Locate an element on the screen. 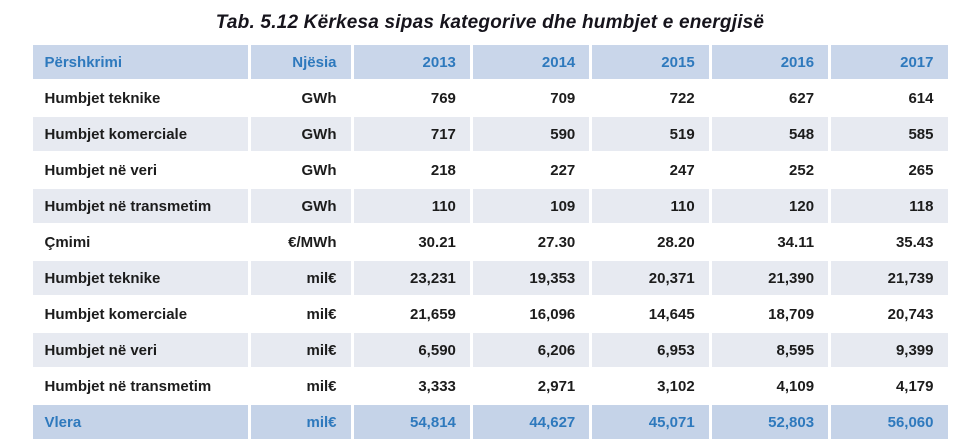 This screenshot has width=980, height=444. unit-cell: €/MWh is located at coordinates (300, 242).